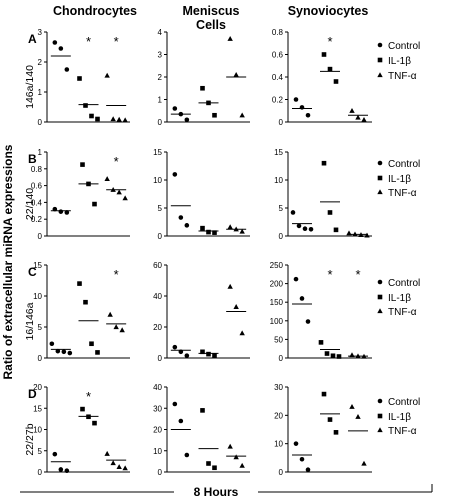  Describe the element at coordinates (32, 39) in the screenshot. I see `row-letter: A` at that location.